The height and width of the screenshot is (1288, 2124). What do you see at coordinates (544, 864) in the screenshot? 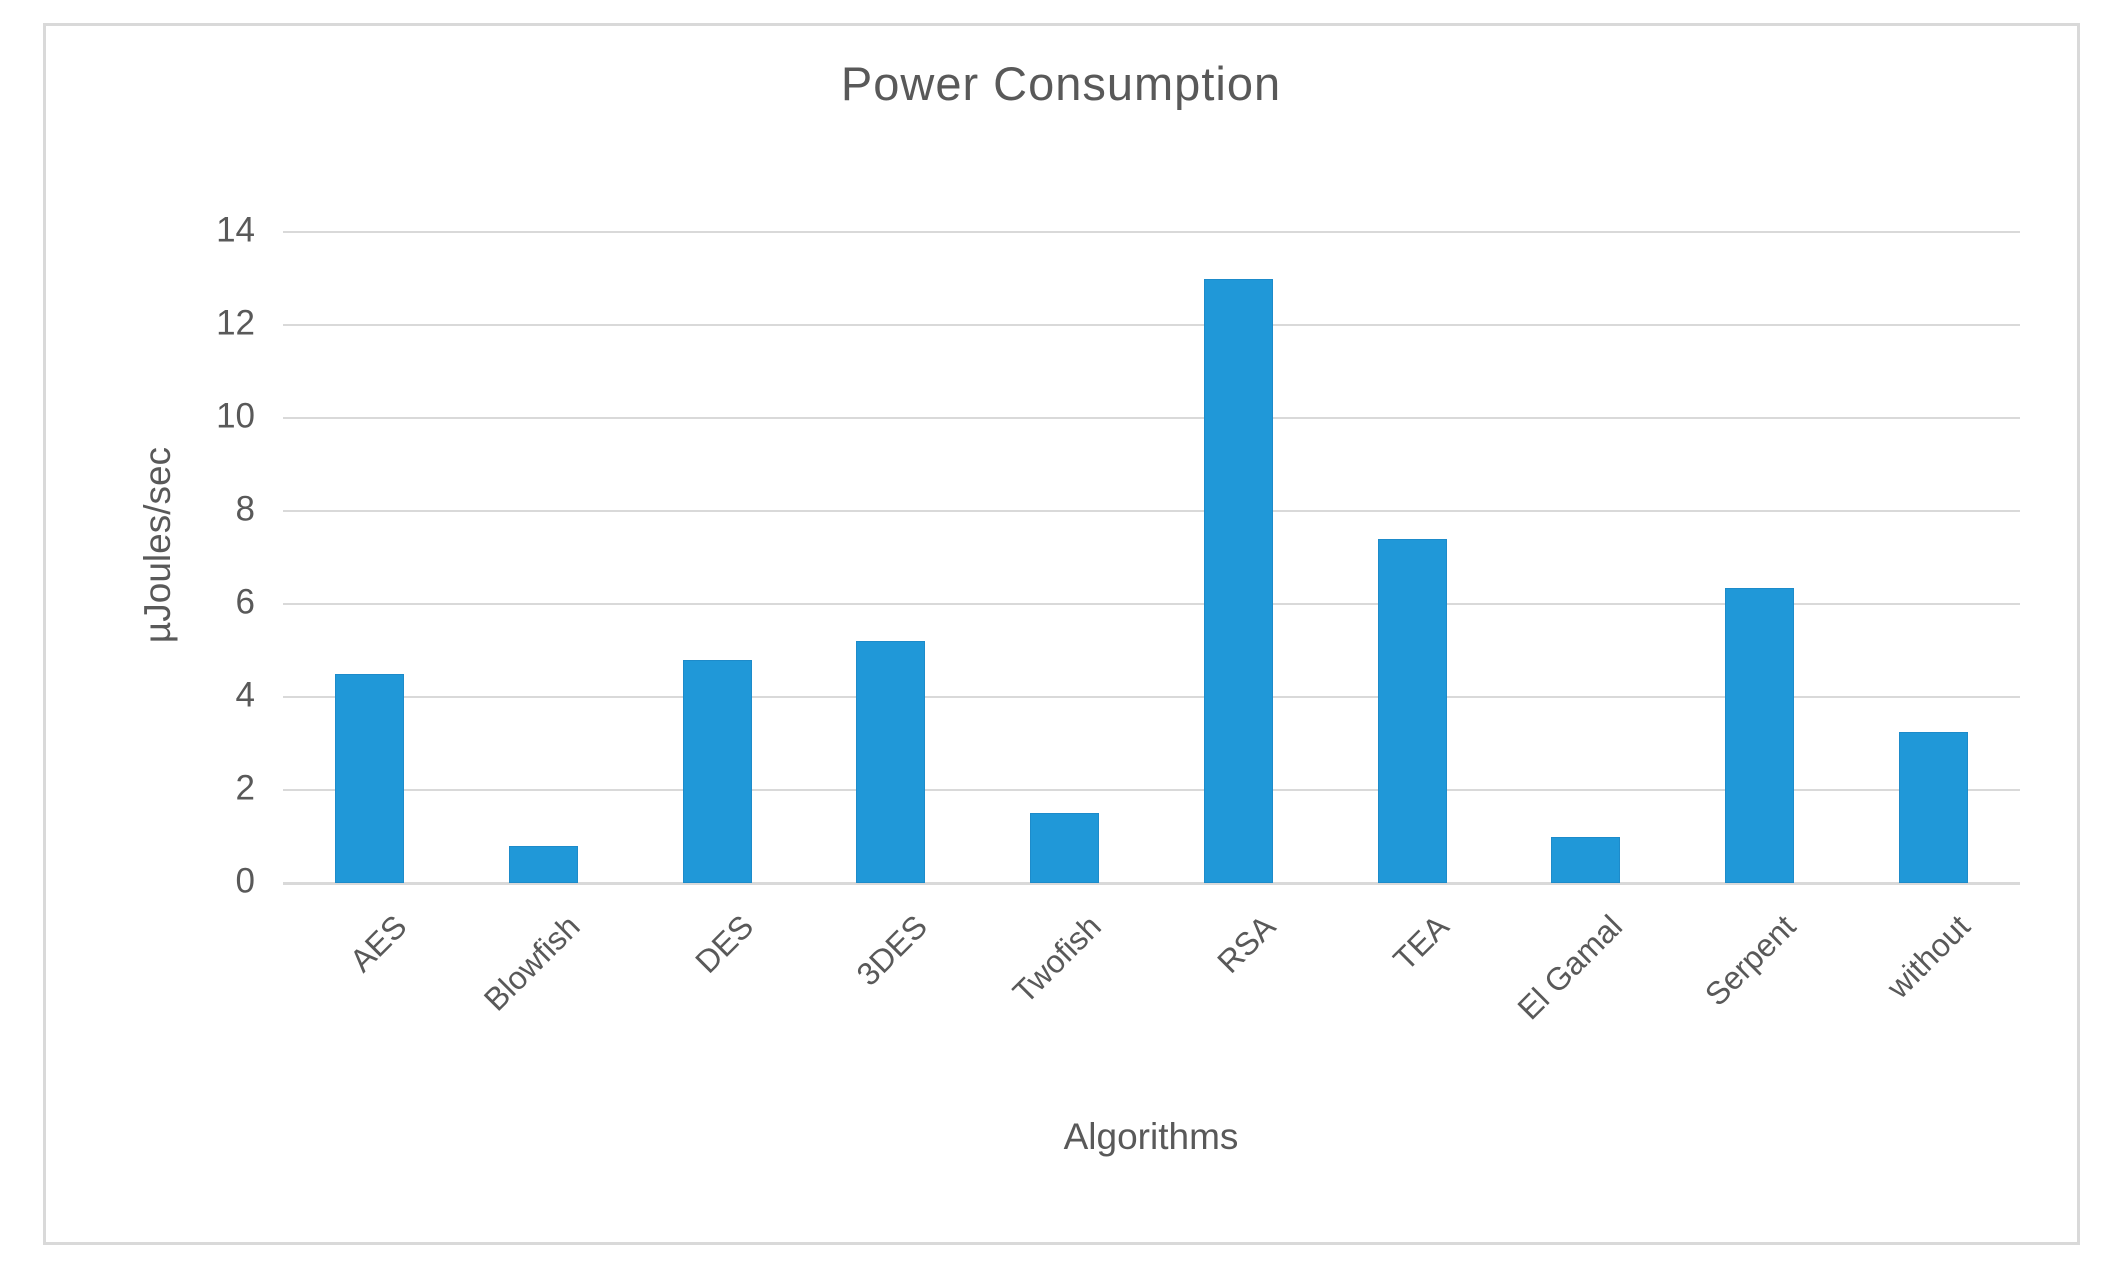
I see `bar-blowfish` at bounding box center [544, 864].